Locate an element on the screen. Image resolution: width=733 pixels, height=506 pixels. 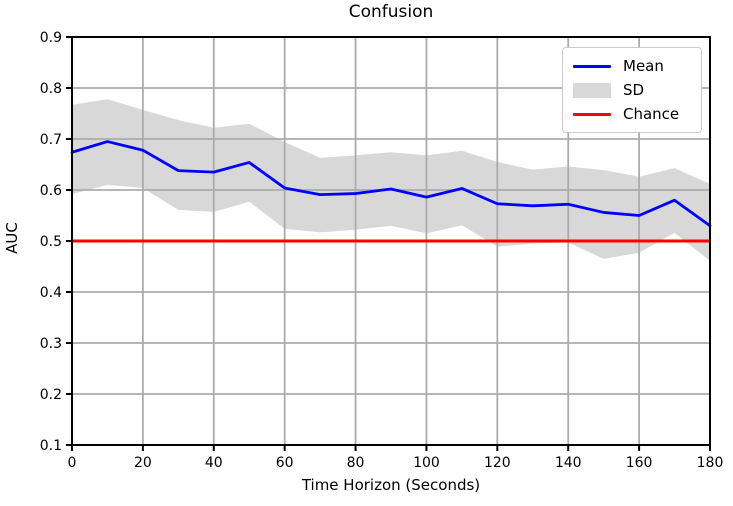
x-tick-label: 100 is located at coordinates (426, 463).